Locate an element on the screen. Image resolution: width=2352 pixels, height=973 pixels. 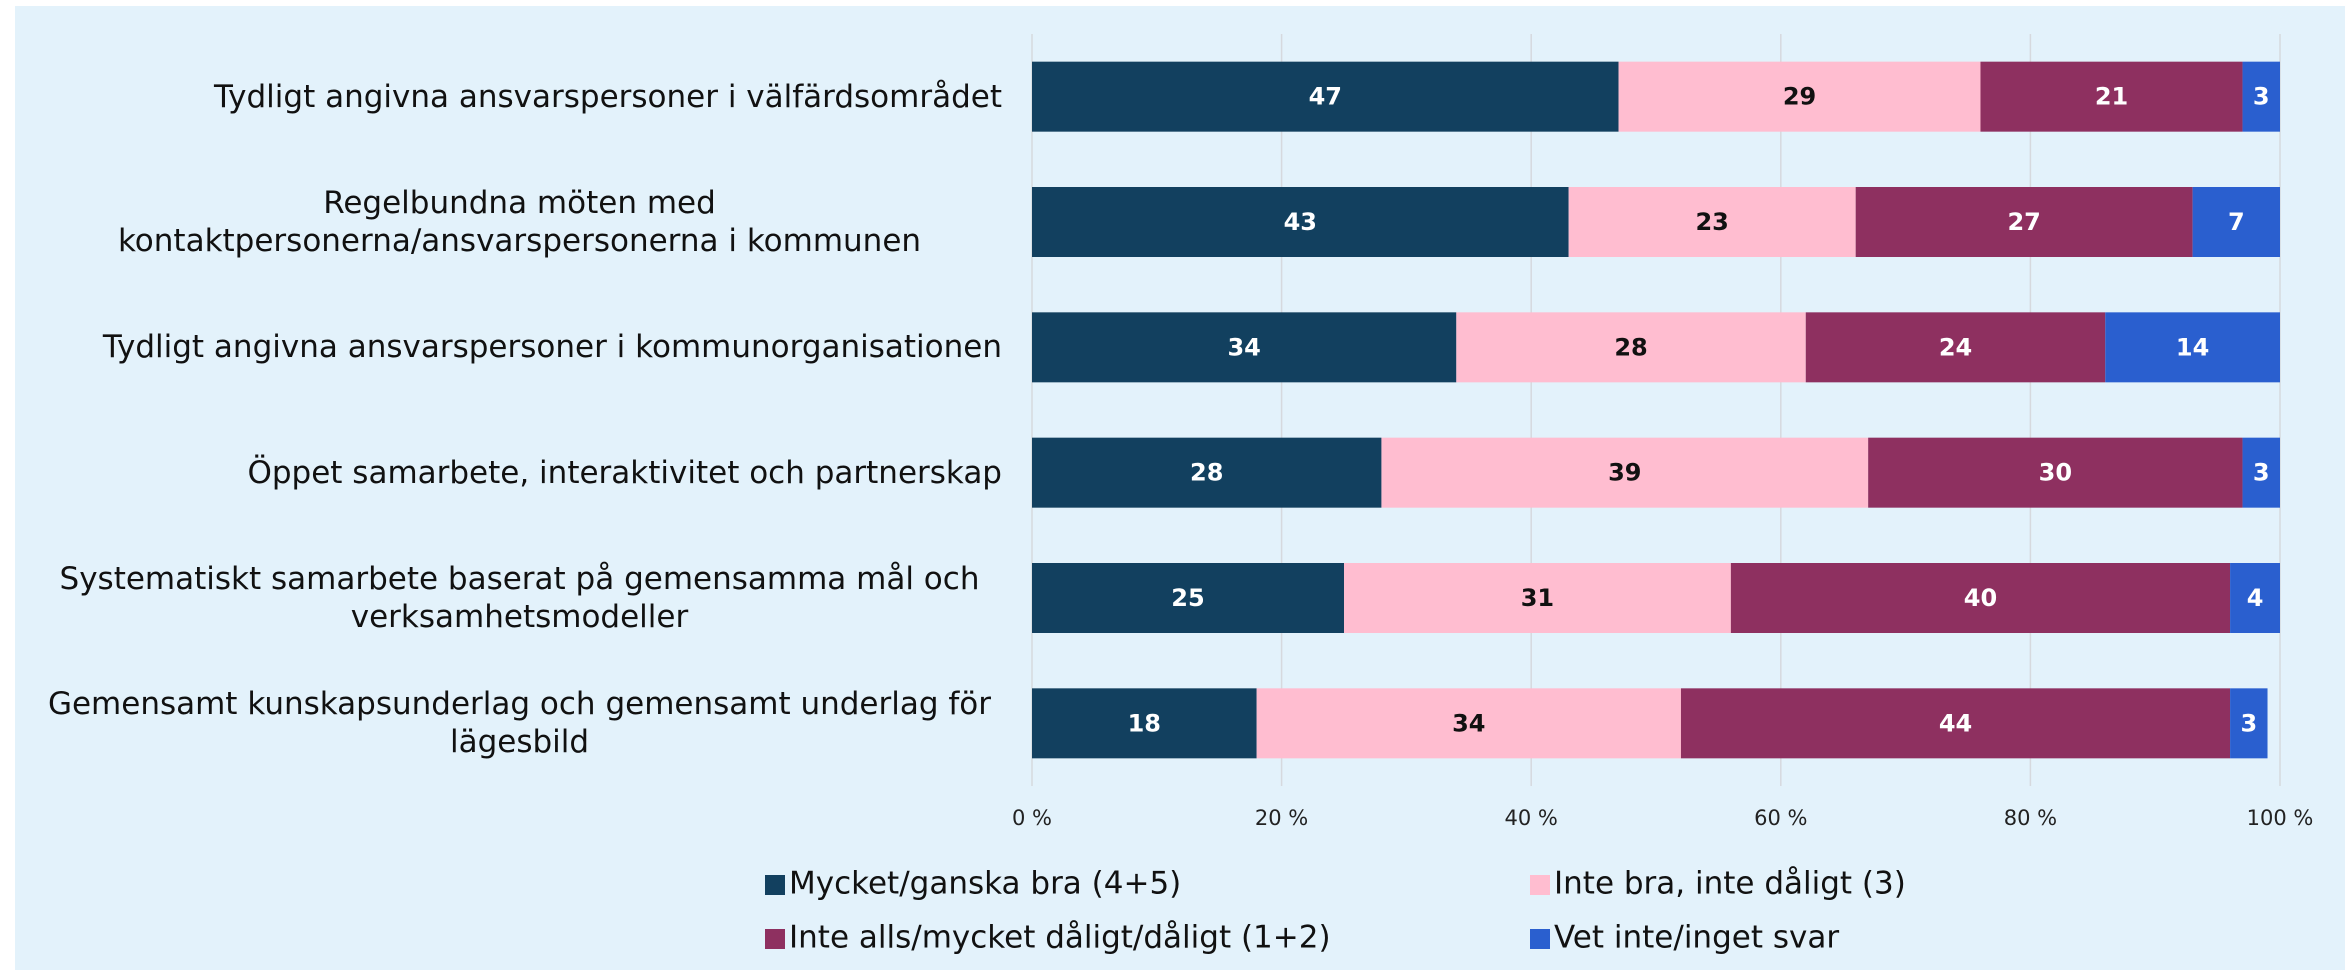
x-tick-label: 100 % is located at coordinates (2280, 818).